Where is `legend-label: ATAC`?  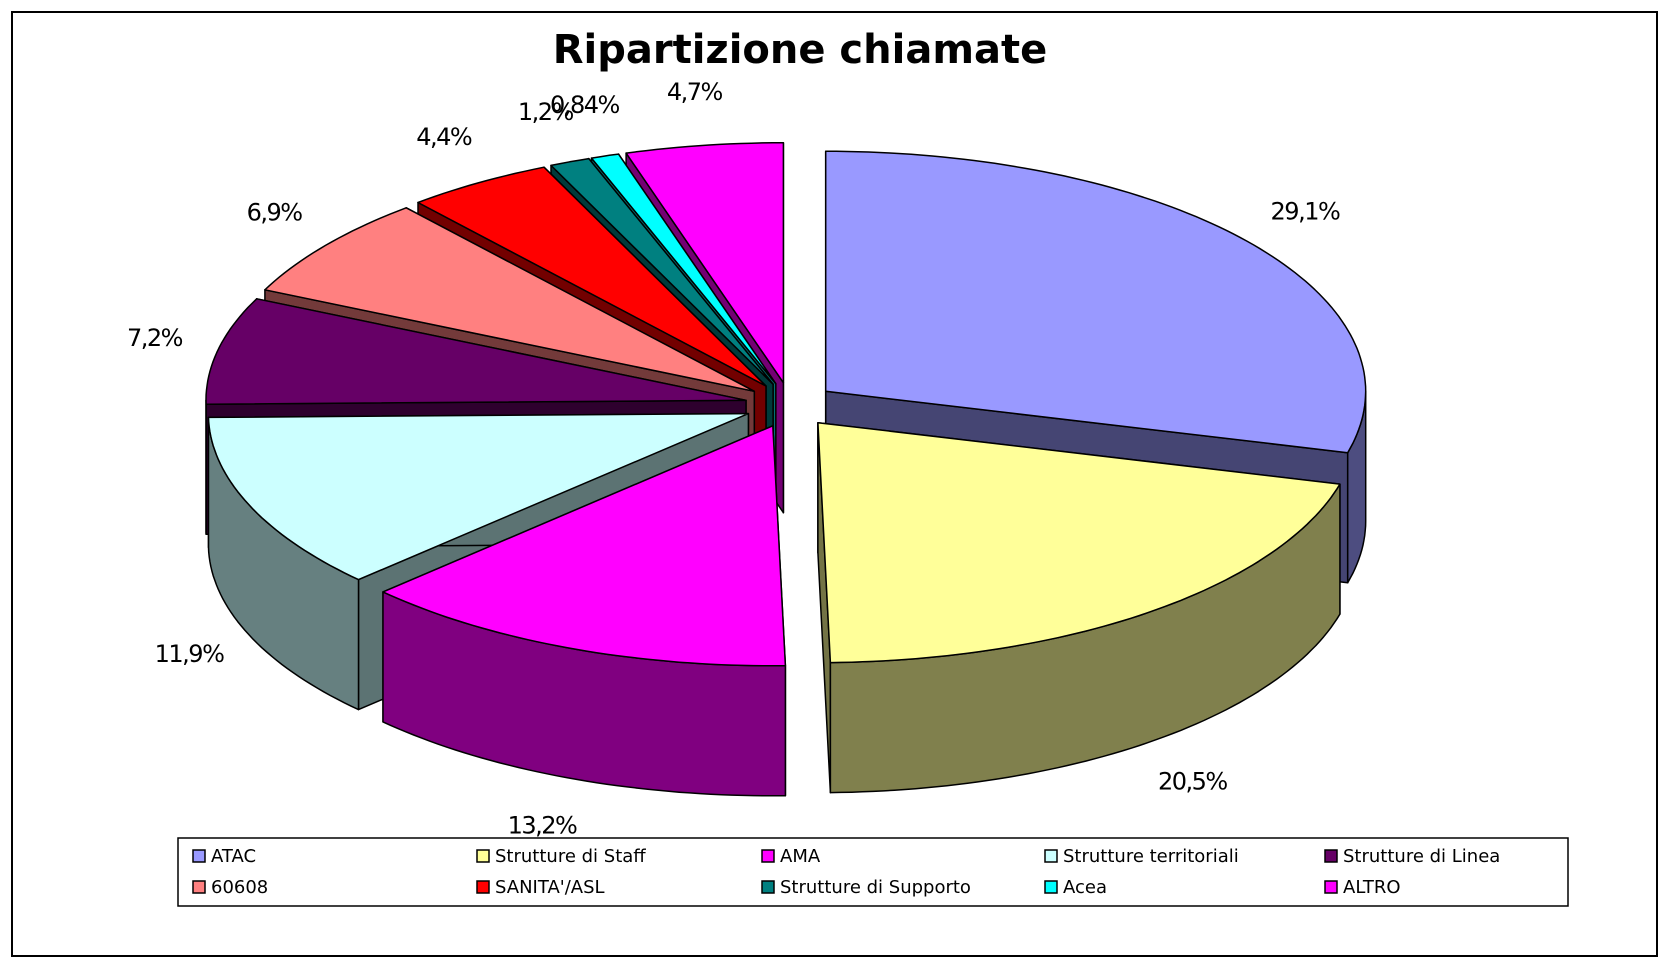
legend-label: ATAC is located at coordinates (233, 856).